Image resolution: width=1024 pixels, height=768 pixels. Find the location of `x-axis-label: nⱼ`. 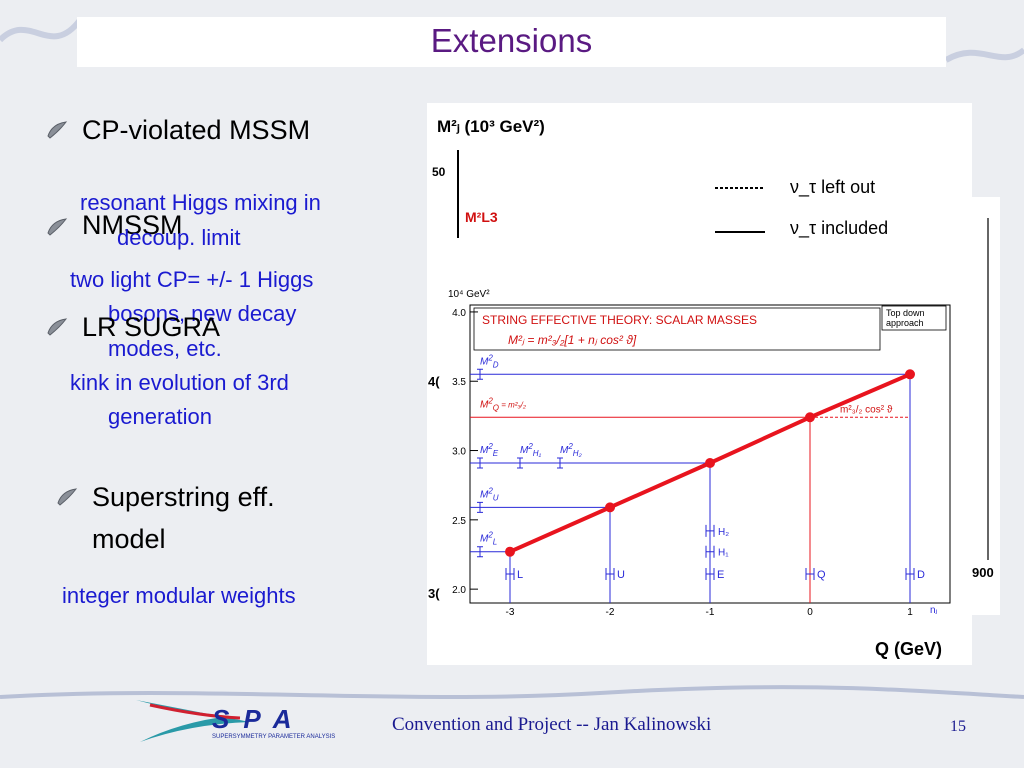

x-axis-label: nⱼ is located at coordinates (934, 610).